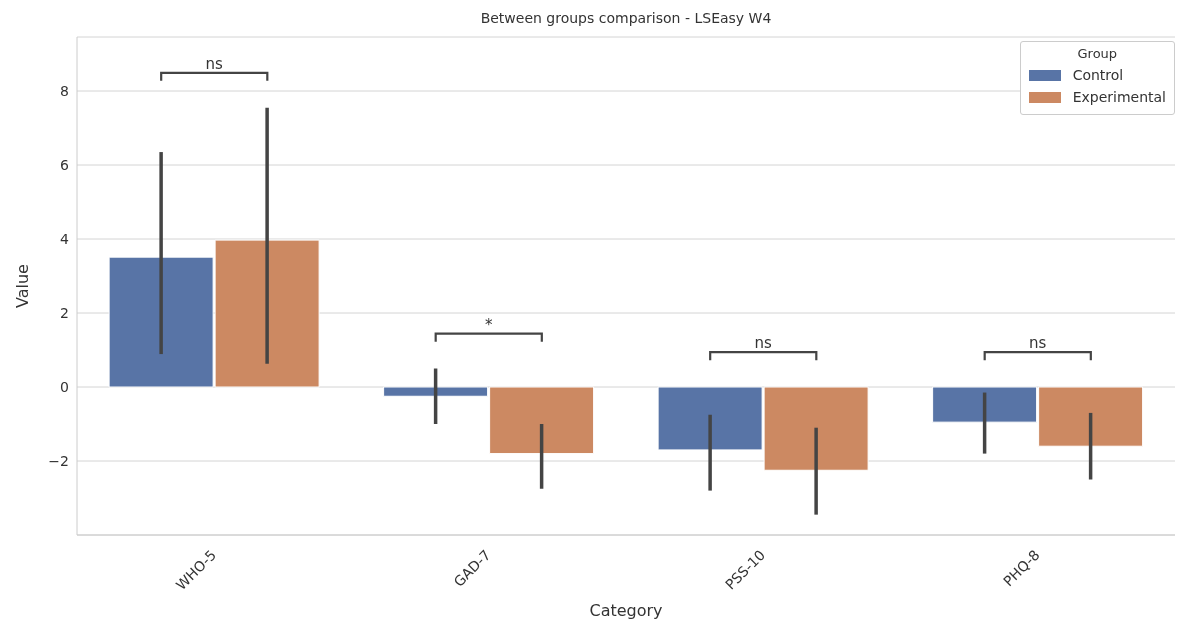 This screenshot has height=628, width=1177. What do you see at coordinates (22, 286) in the screenshot?
I see `y-axis-title: Value` at bounding box center [22, 286].